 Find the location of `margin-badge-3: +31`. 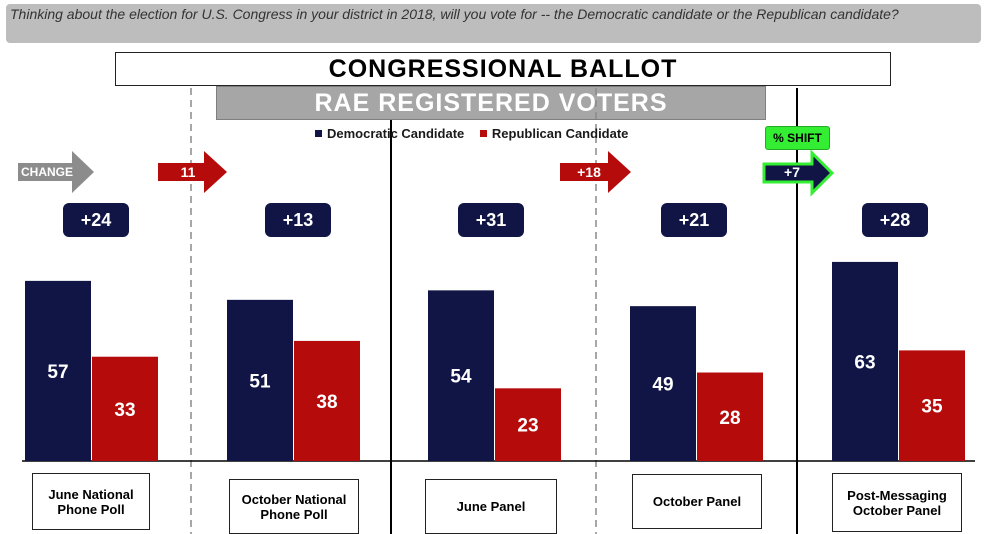

margin-badge-3: +31 is located at coordinates (491, 220).